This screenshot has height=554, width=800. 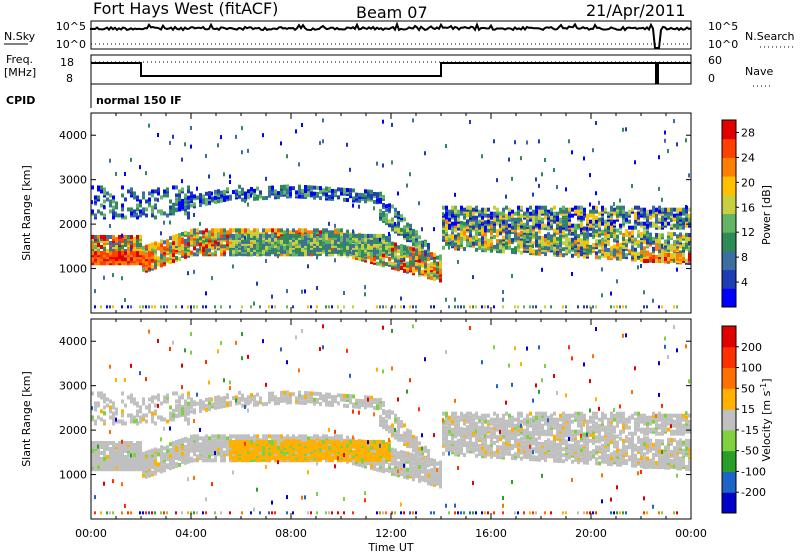 I want to click on noise-tick-right-bottom: 10^0, so click(x=723, y=44).